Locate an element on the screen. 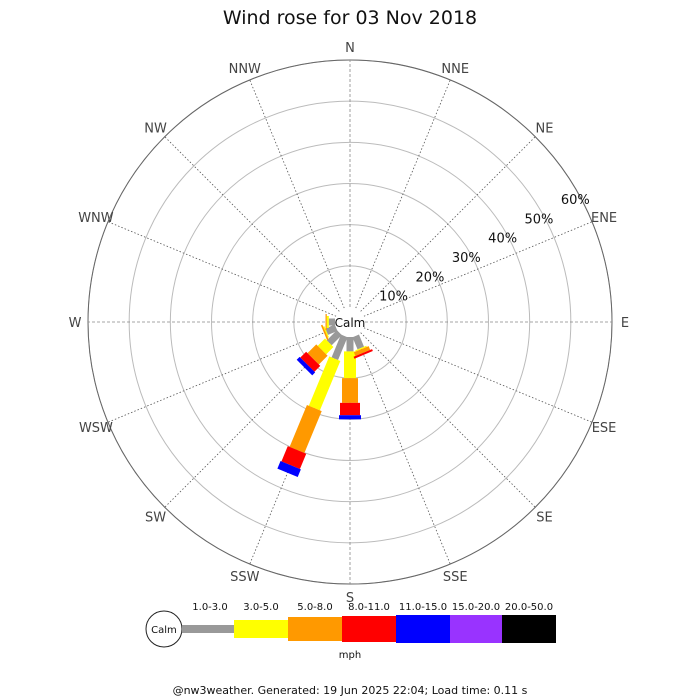  direction-label-nw: NW is located at coordinates (155, 129).